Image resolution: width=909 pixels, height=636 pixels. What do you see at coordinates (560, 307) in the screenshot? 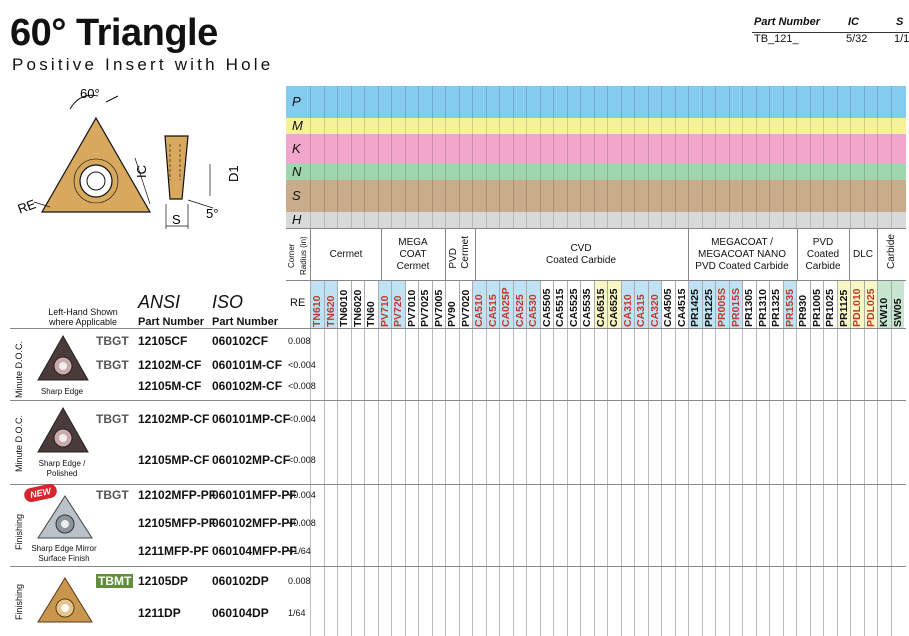
I see `grade-label-ca5515: CA5515` at bounding box center [560, 307].